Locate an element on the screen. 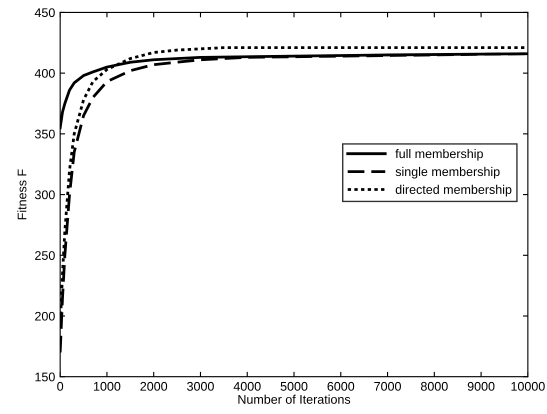 The width and height of the screenshot is (547, 414). x-tick-label: 9000 is located at coordinates (481, 386).